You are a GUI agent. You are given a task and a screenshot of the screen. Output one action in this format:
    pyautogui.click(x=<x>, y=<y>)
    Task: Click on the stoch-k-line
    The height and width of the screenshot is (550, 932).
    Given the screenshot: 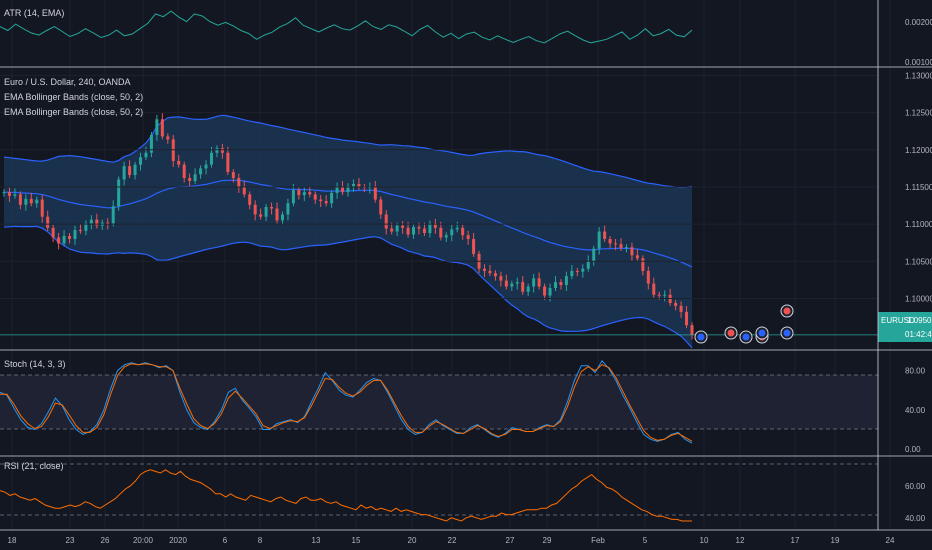 What is the action you would take?
    pyautogui.click(x=346, y=401)
    